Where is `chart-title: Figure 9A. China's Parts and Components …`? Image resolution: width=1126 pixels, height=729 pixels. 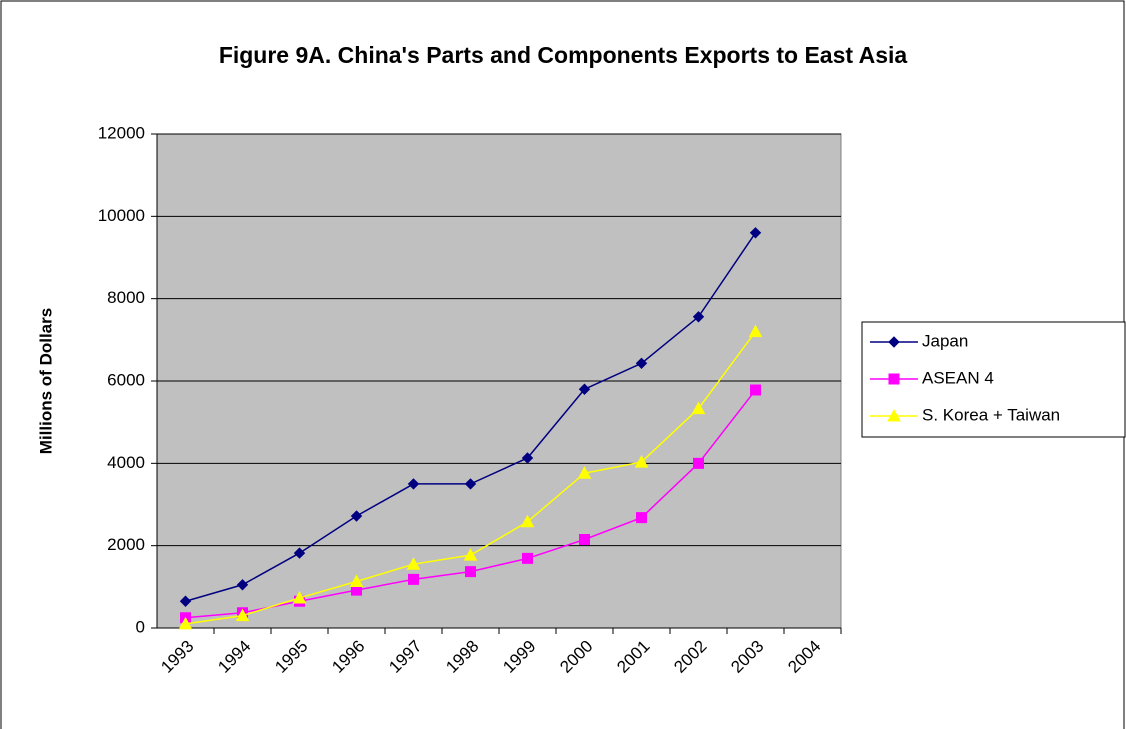
chart-title: Figure 9A. China's Parts and Components … is located at coordinates (563, 55).